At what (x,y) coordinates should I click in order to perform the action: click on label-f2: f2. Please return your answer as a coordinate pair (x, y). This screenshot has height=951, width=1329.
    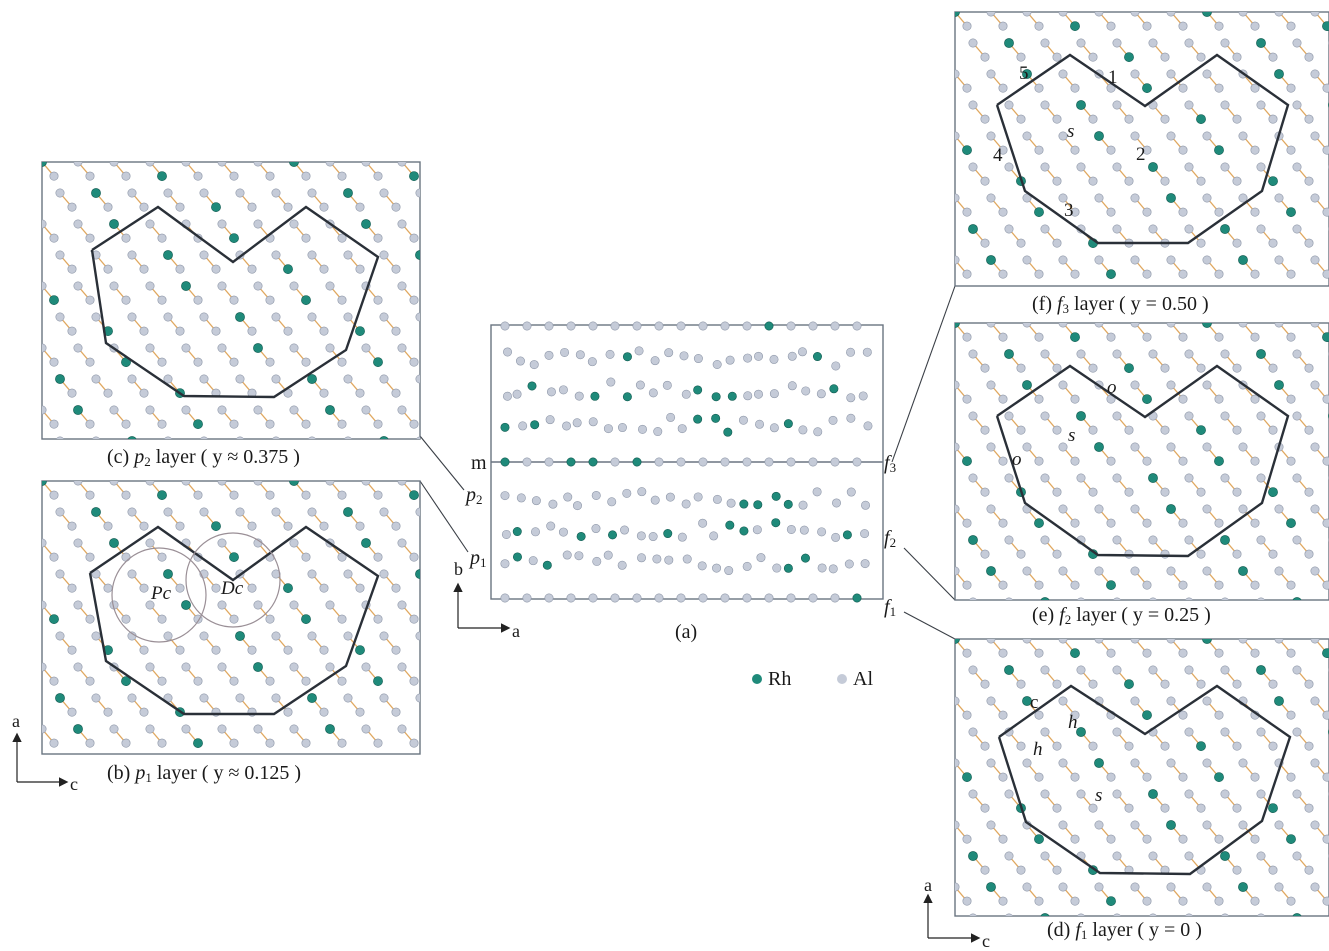
    Looking at the image, I should click on (890, 538).